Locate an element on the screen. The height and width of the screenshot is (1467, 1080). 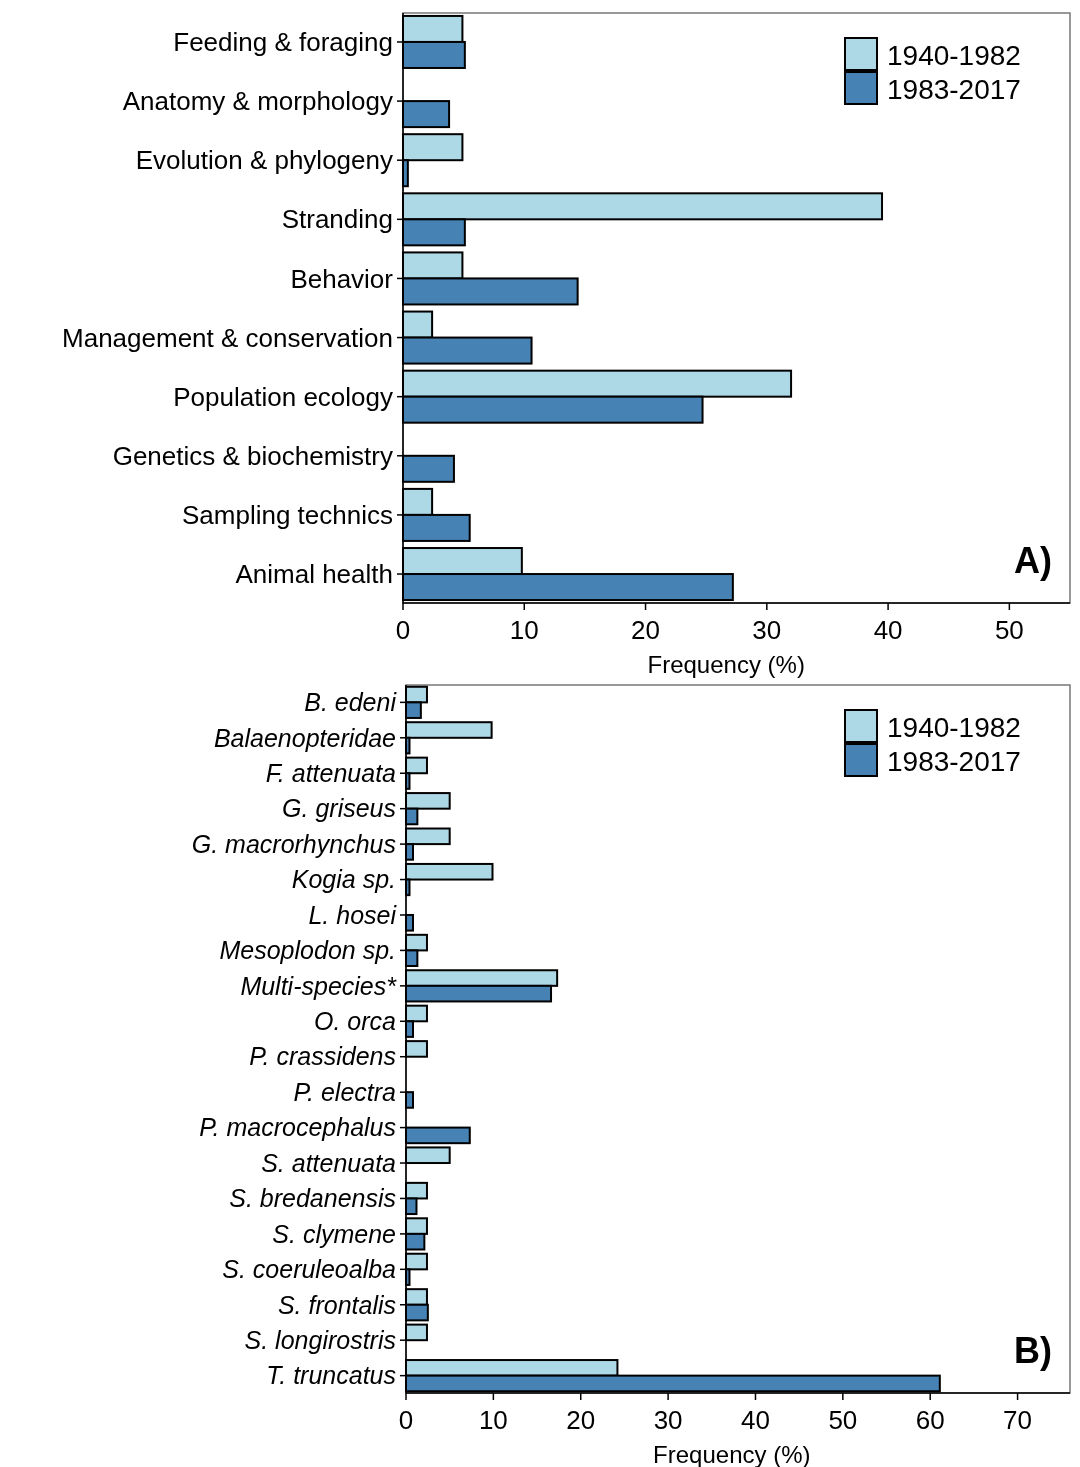
y-tick-label: Kogia sp. is located at coordinates (343, 879).